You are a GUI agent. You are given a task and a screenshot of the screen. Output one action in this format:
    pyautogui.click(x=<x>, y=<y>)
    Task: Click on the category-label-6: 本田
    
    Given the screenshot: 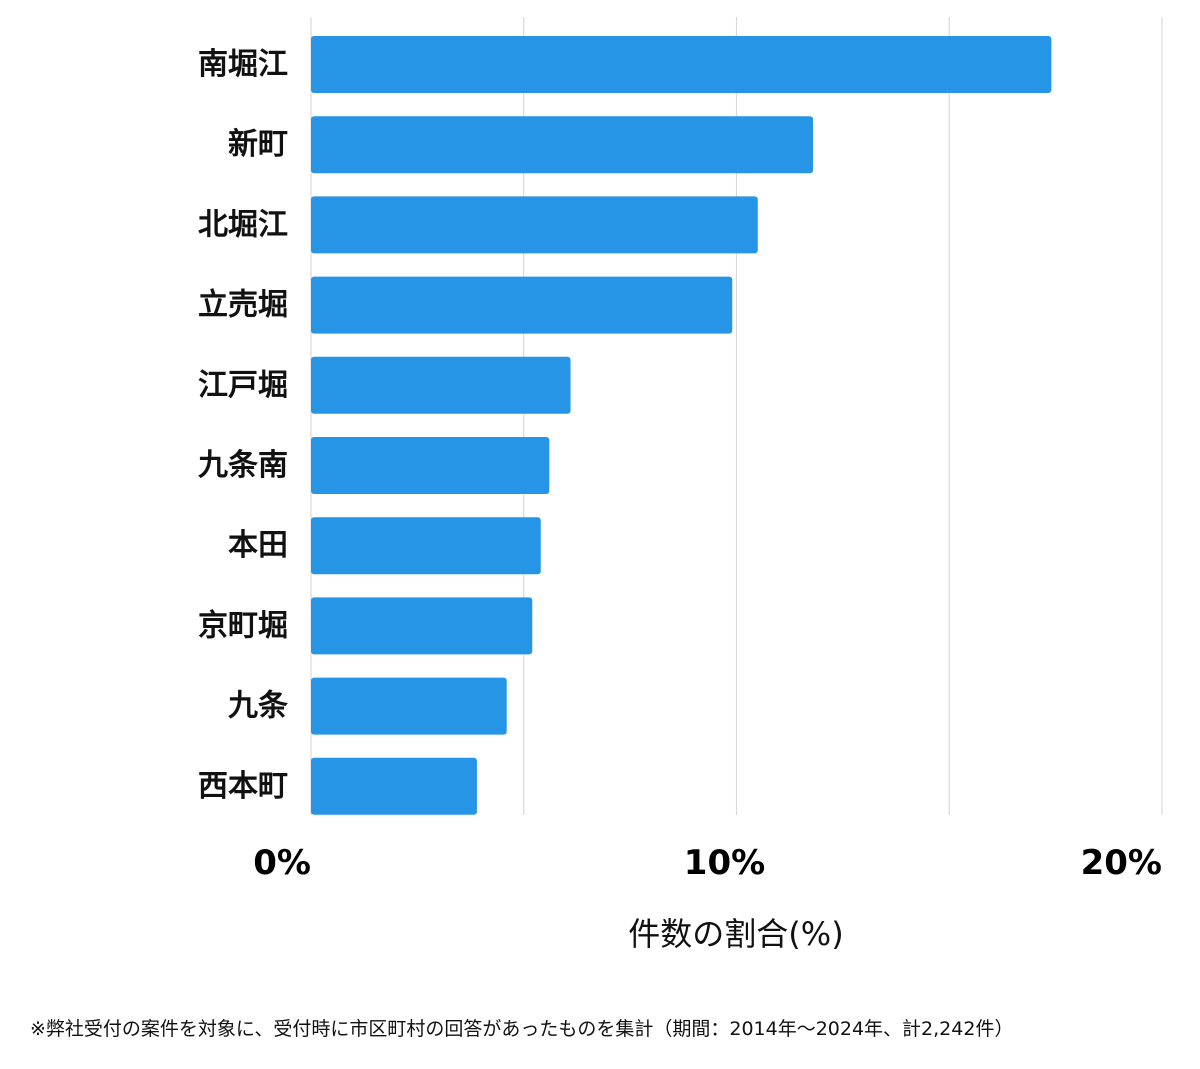 What is the action you would take?
    pyautogui.click(x=258, y=545)
    